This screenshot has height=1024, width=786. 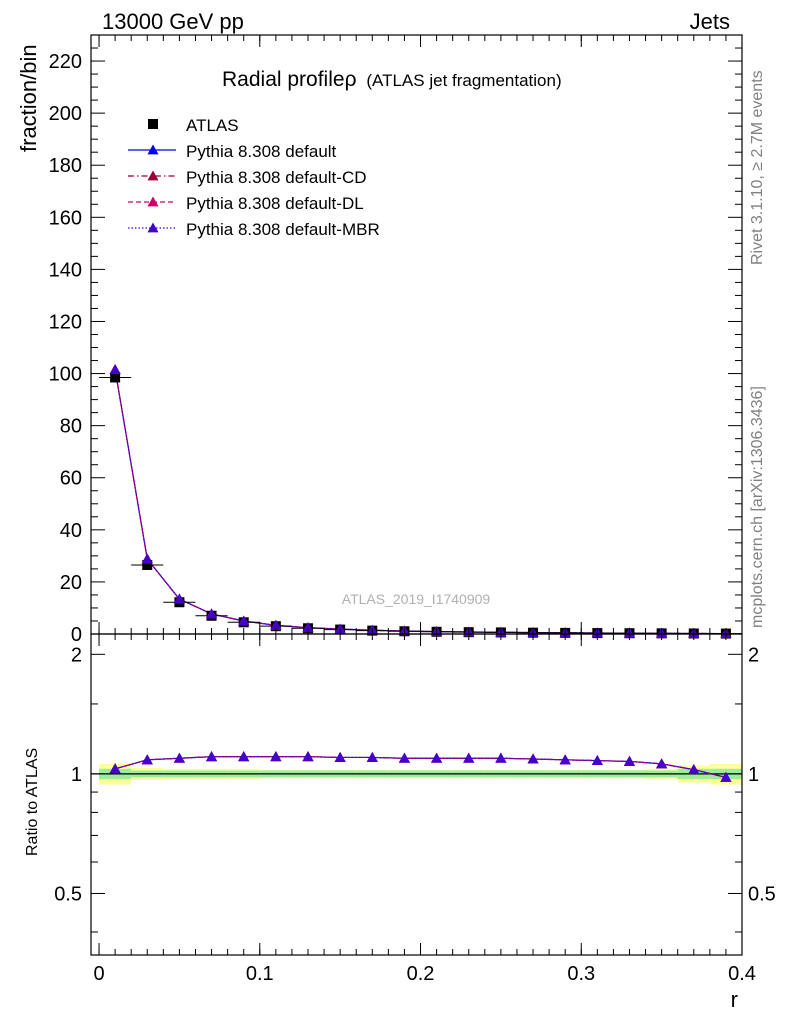 What do you see at coordinates (65, 62) in the screenshot?
I see `y-tick-label: 220` at bounding box center [65, 62].